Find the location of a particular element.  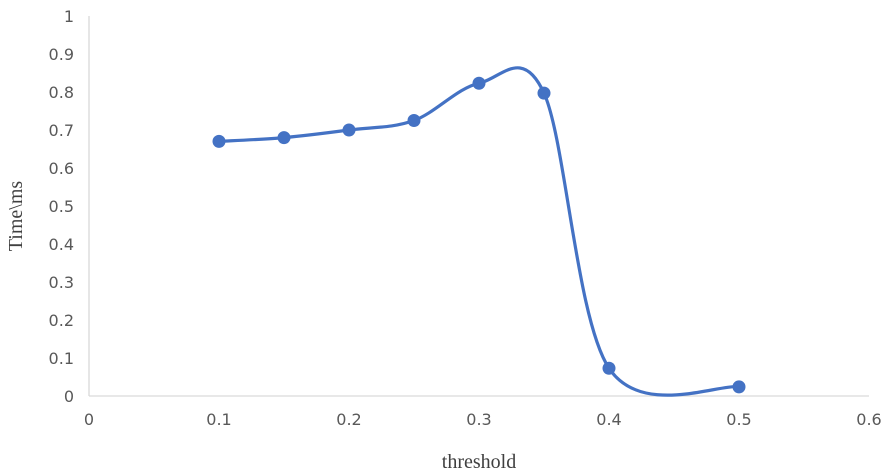

x-axis-title: threshold is located at coordinates (479, 462).